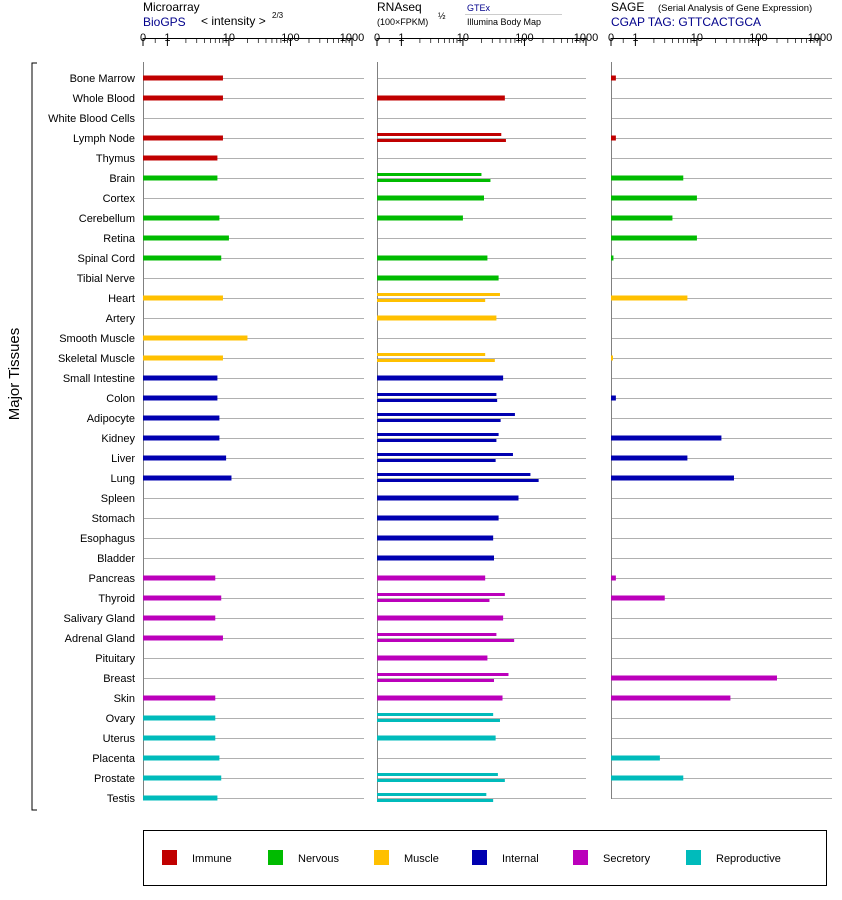 The height and width of the screenshot is (900, 842). I want to click on legend-label-immune: Immune, so click(212, 859).